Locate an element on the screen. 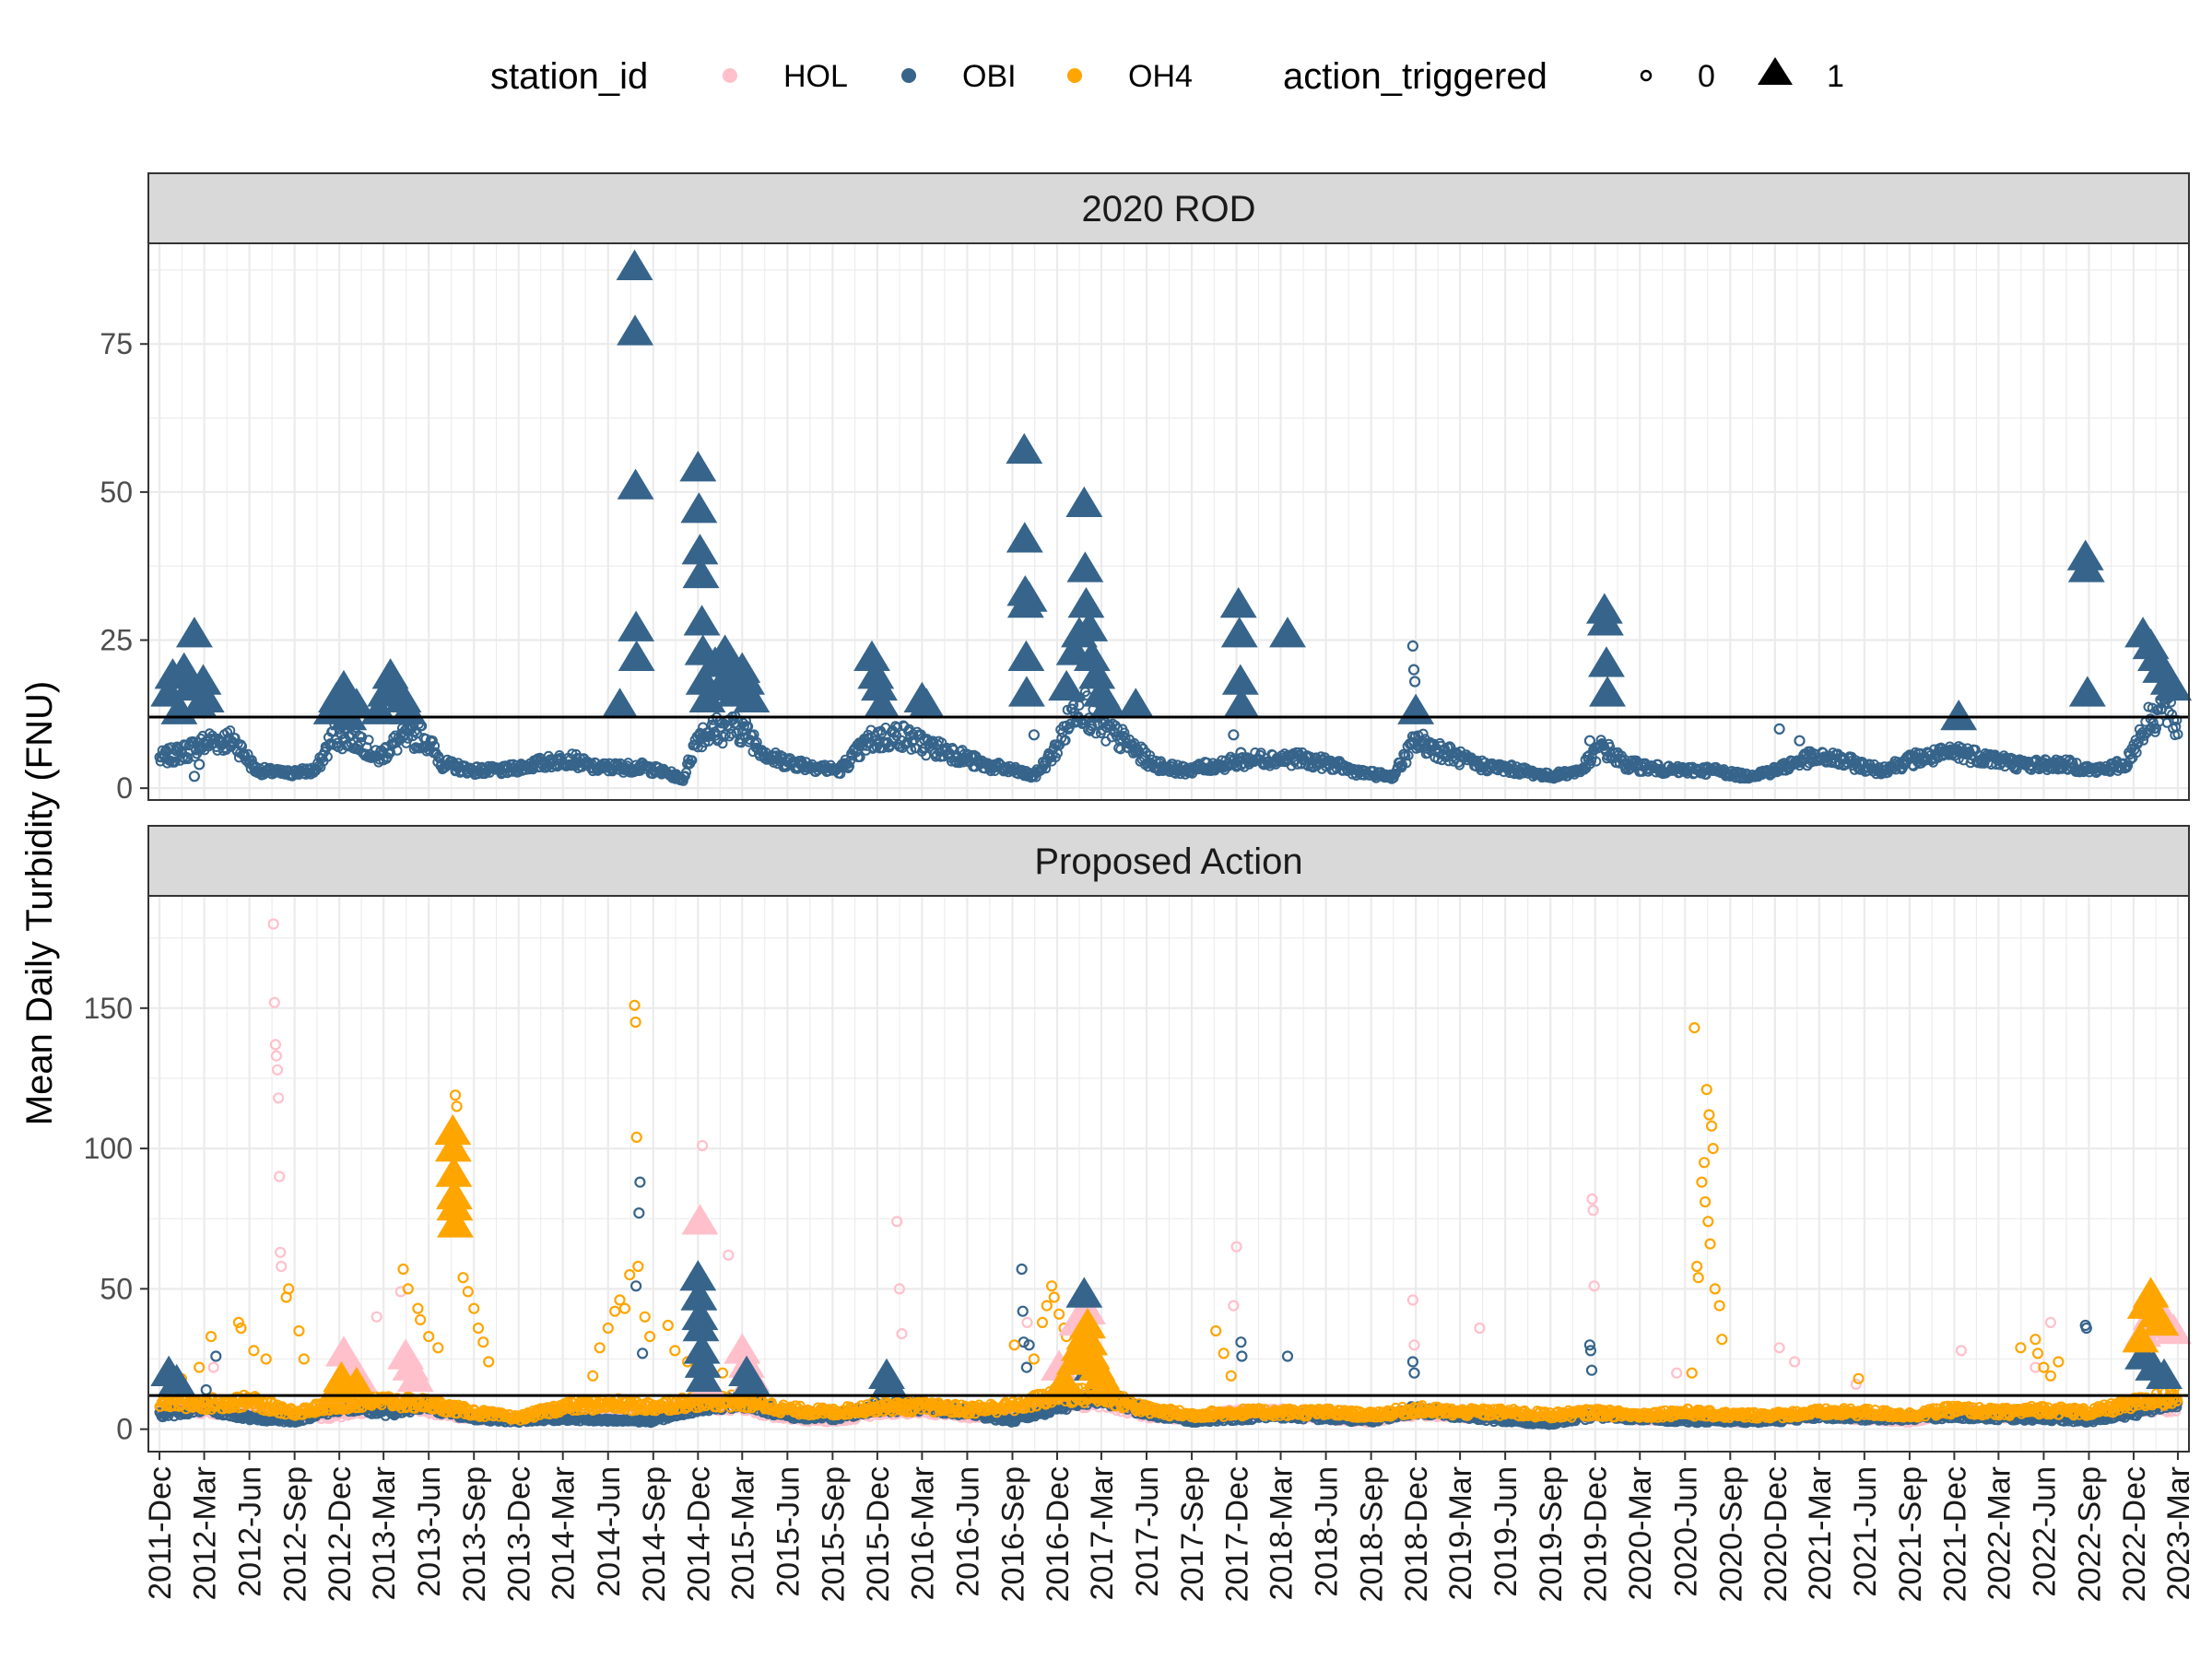 The height and width of the screenshot is (1659, 2212). y-tick-label: 0 is located at coordinates (124, 788).